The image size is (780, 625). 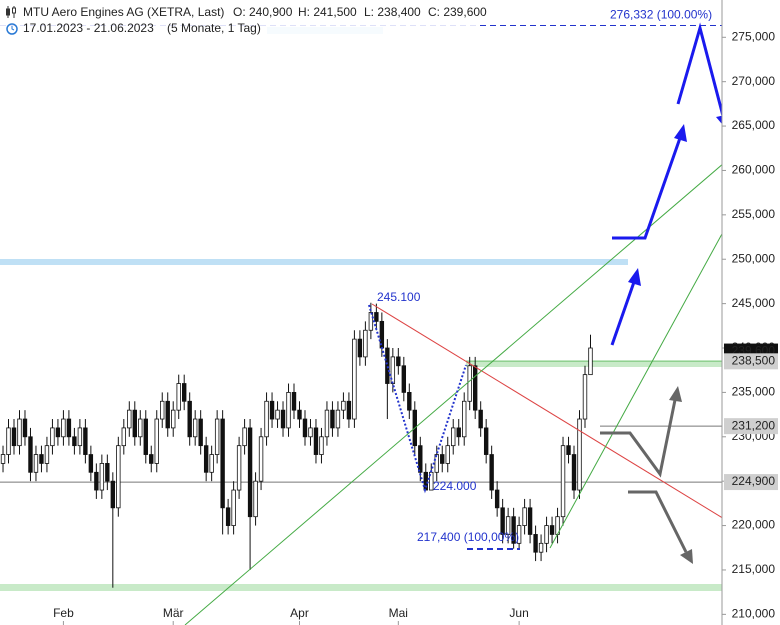 I want to click on period: 17.01.2023 - 21.06.2023, so click(x=88, y=28).